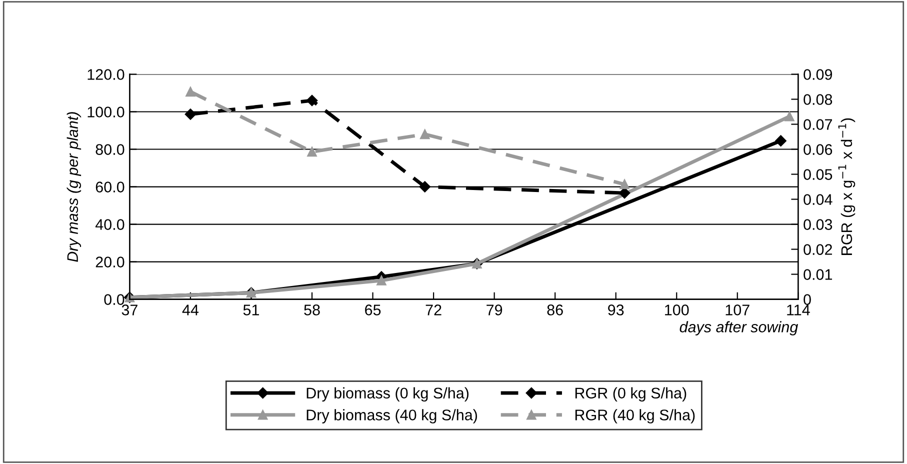  What do you see at coordinates (110, 187) in the screenshot?
I see `y-tick-label: 60.0` at bounding box center [110, 187].